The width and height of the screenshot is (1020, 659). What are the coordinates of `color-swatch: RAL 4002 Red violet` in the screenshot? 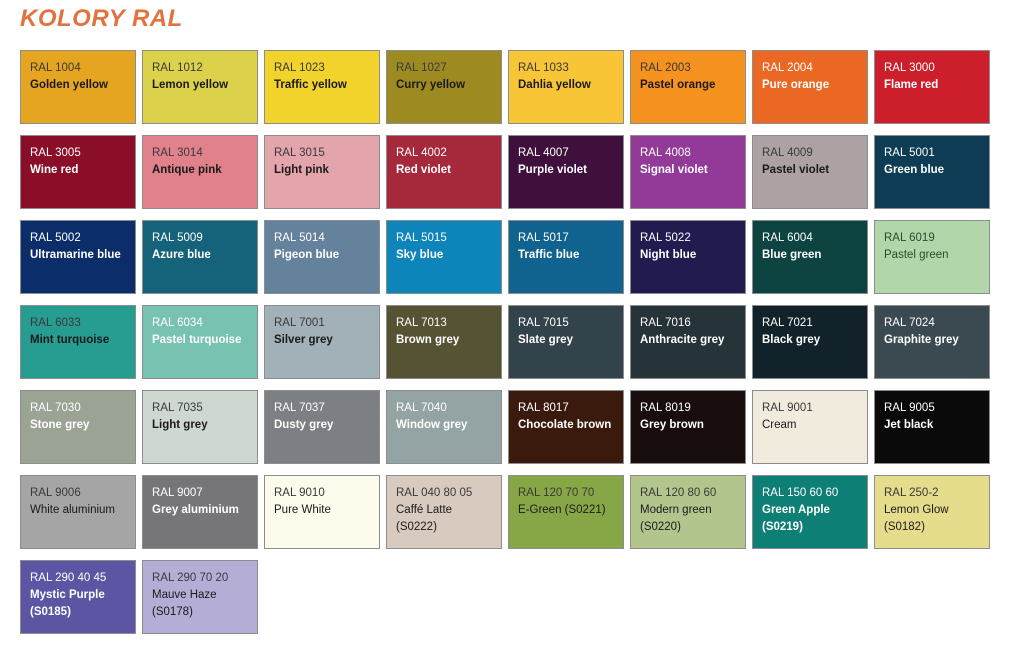 It's located at (444, 172).